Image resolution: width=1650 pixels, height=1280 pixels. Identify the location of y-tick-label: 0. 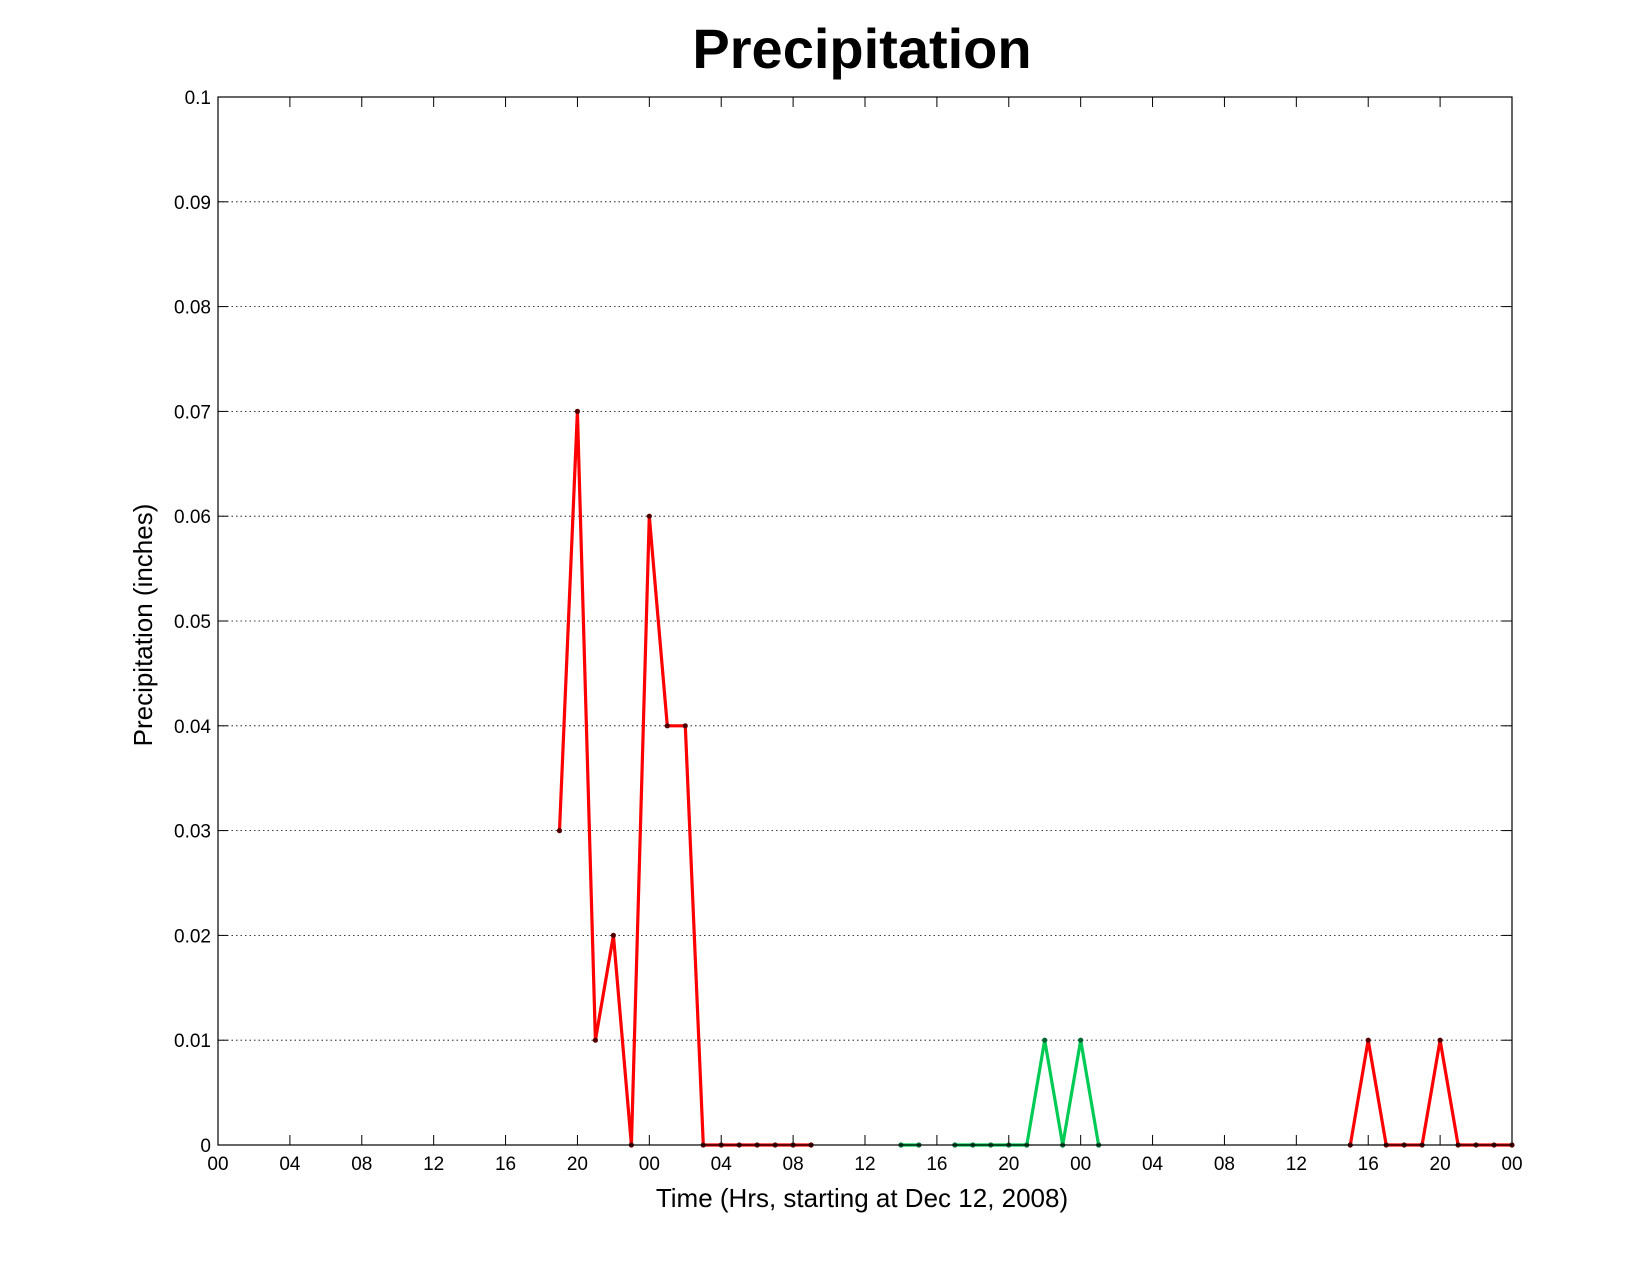
(205, 1146).